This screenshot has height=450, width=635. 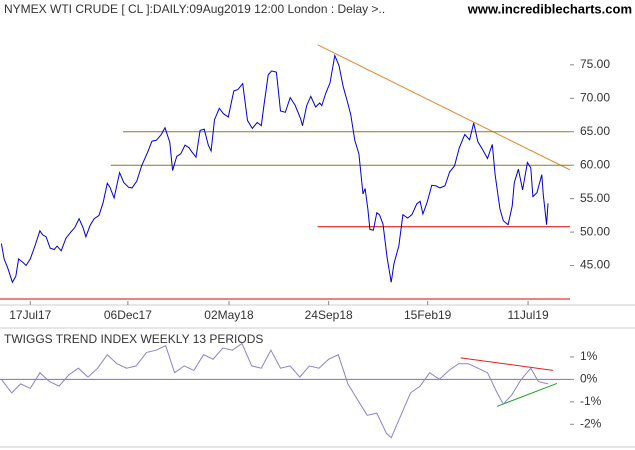 I want to click on x-tick-label: 11Jul19, so click(x=527, y=315).